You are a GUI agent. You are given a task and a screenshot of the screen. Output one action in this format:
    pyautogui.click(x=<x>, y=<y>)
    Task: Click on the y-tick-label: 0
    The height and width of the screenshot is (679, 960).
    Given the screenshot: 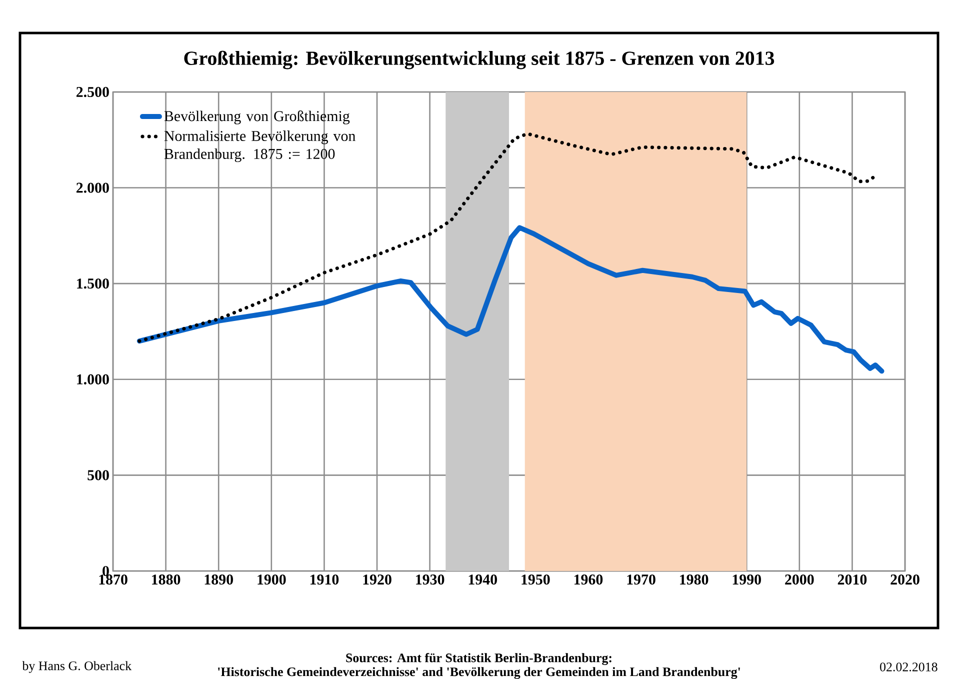 What is the action you would take?
    pyautogui.click(x=105, y=571)
    